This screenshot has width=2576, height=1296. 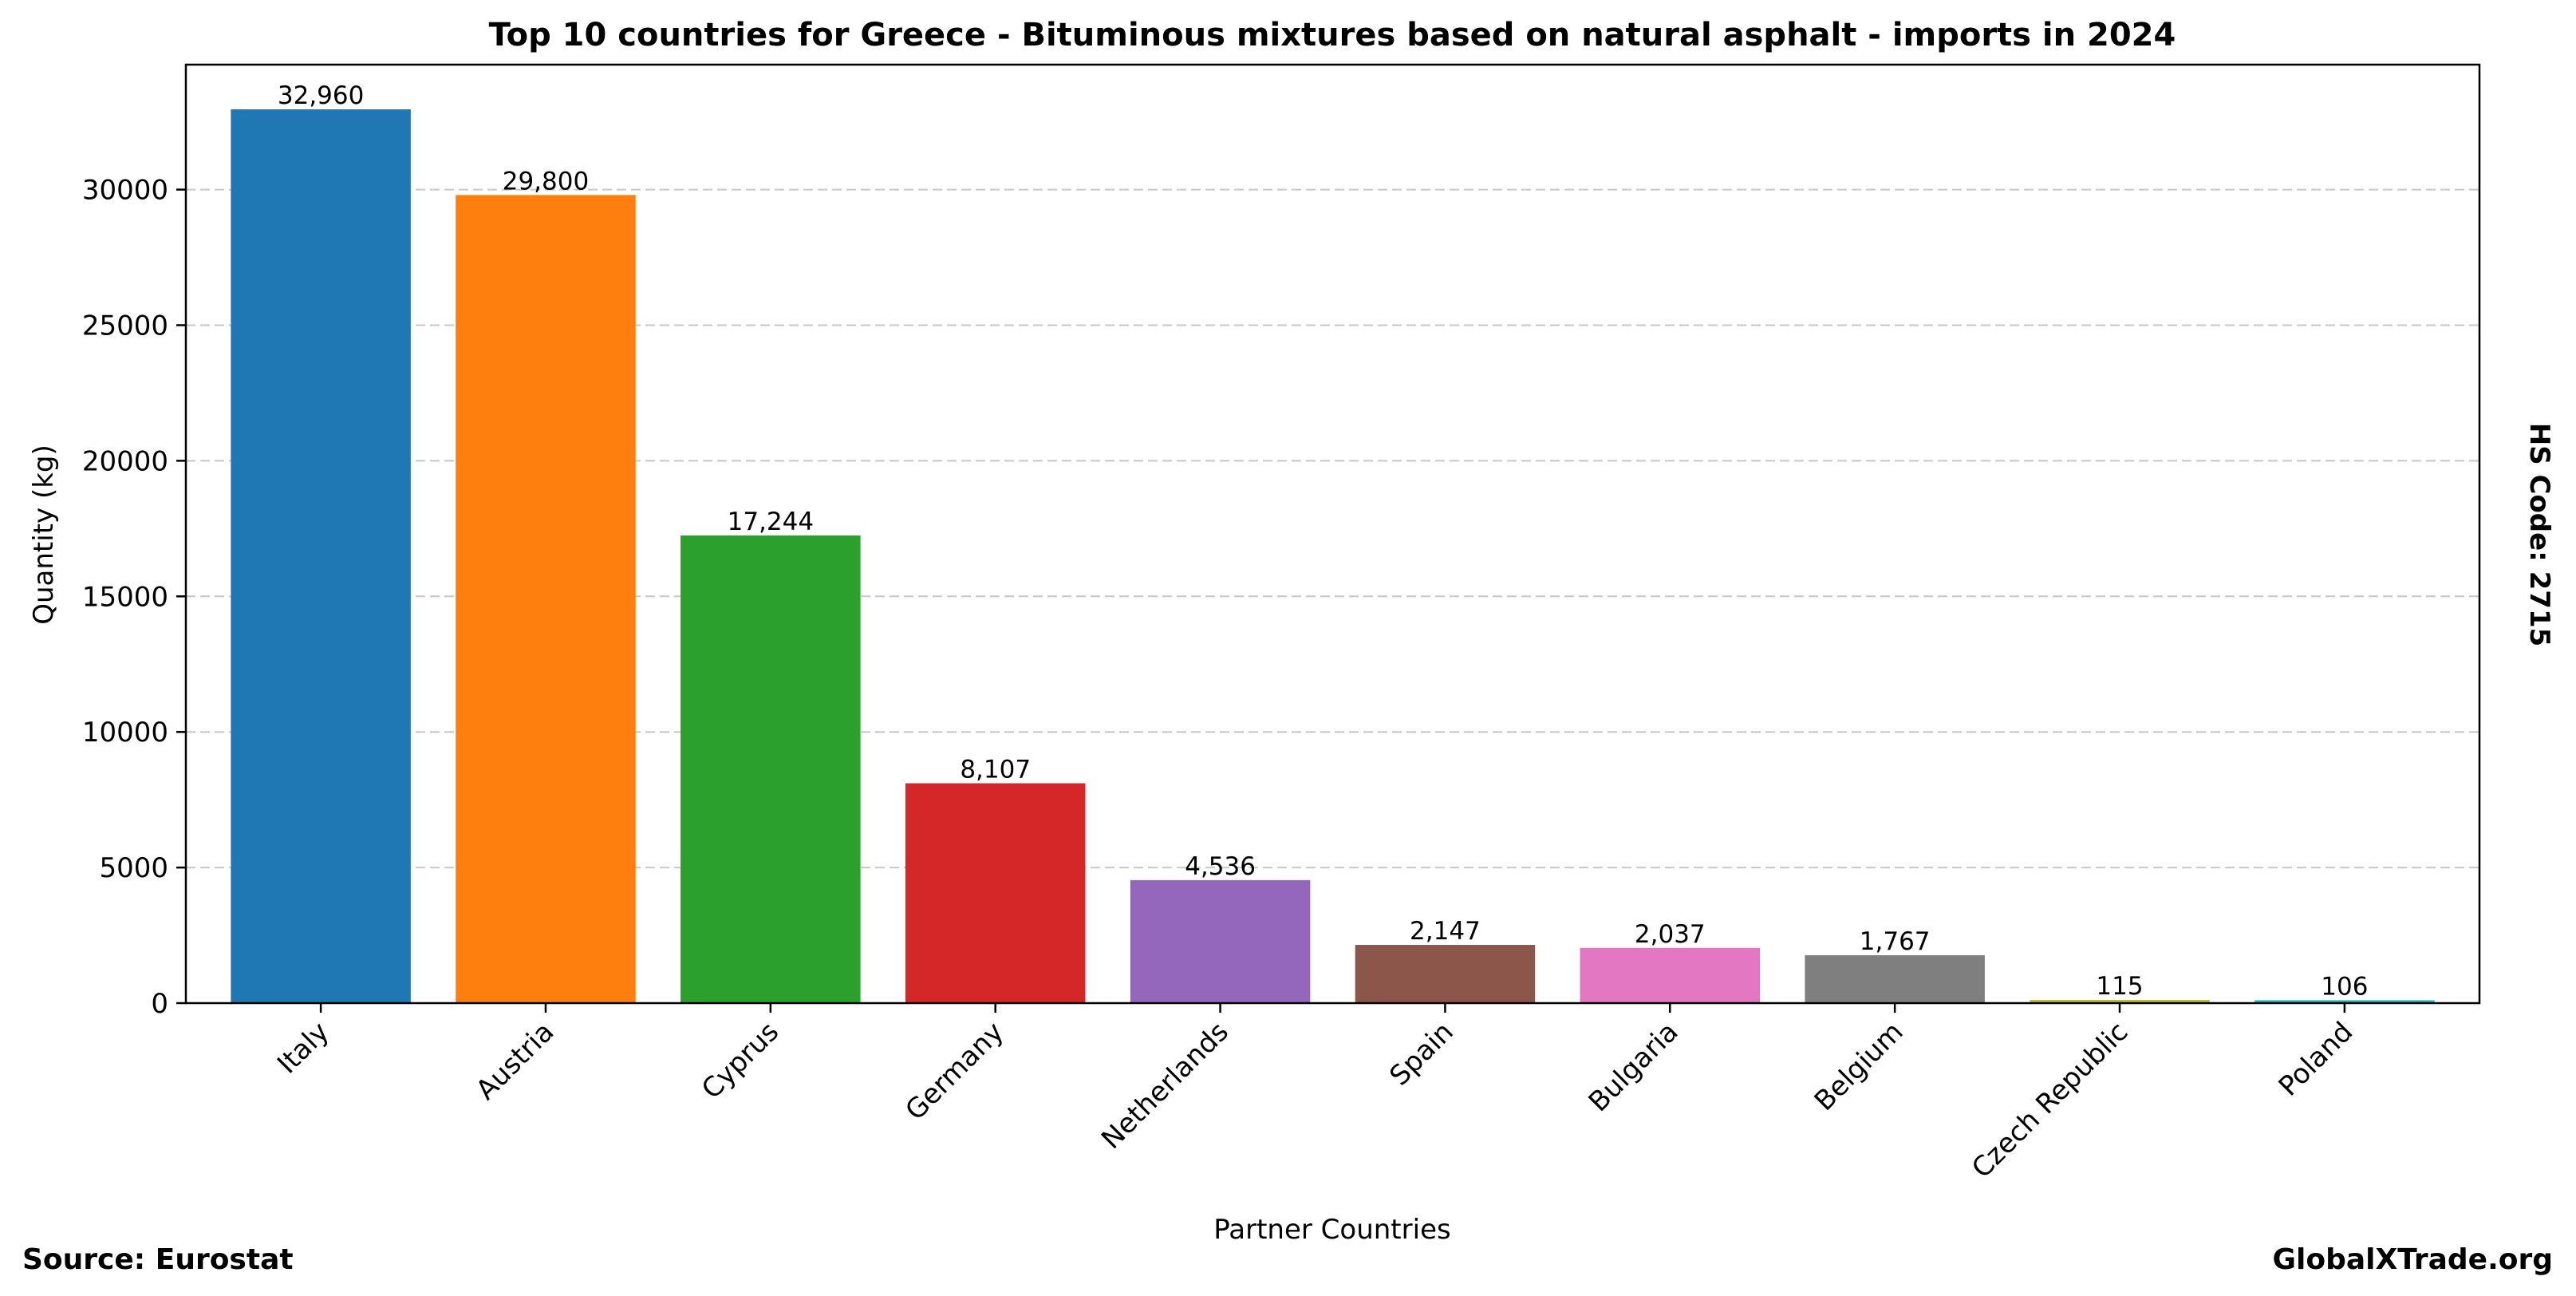 What do you see at coordinates (303, 1048) in the screenshot?
I see `x-tick-label: Italy` at bounding box center [303, 1048].